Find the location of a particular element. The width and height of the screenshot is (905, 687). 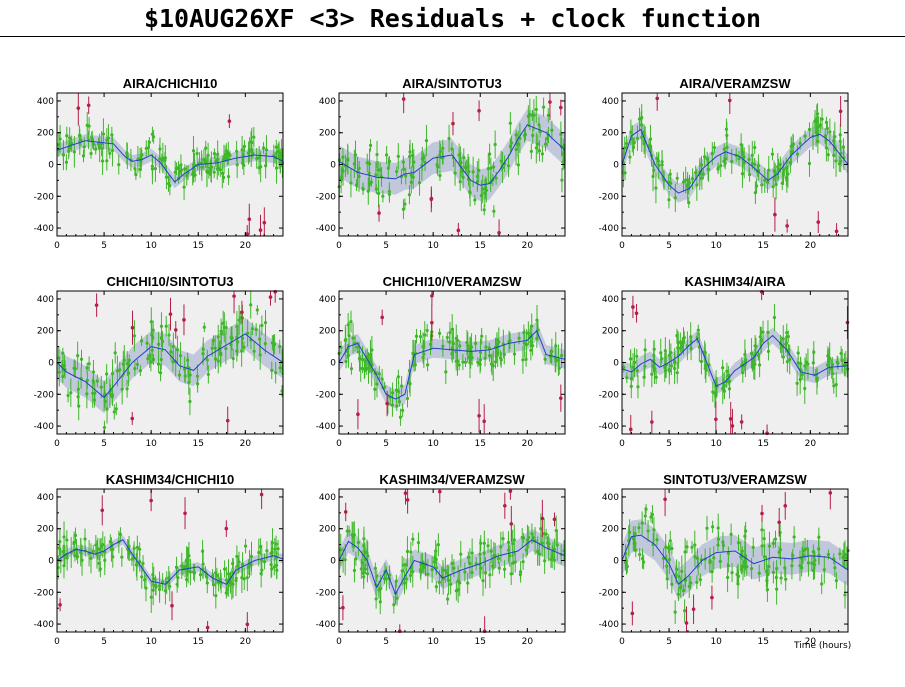

plot-area is located at coordinates (170, 164).